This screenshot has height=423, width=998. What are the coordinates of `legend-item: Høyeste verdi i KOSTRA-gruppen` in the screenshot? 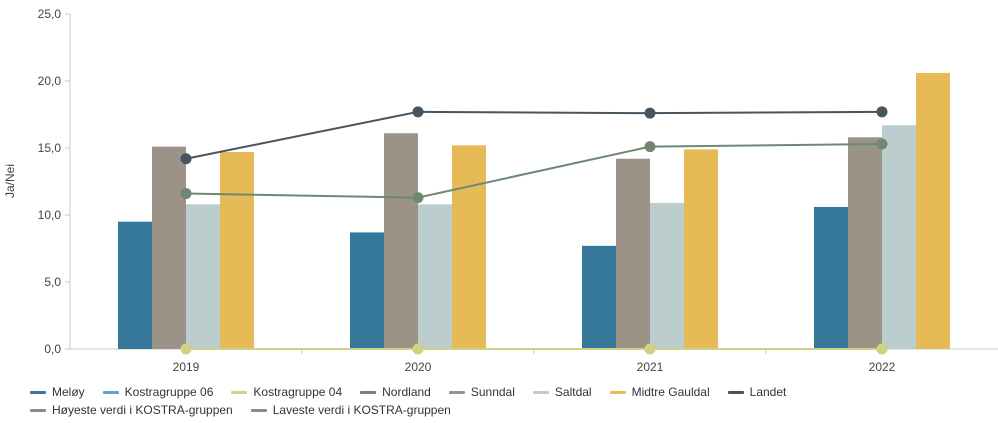 It's located at (131, 410).